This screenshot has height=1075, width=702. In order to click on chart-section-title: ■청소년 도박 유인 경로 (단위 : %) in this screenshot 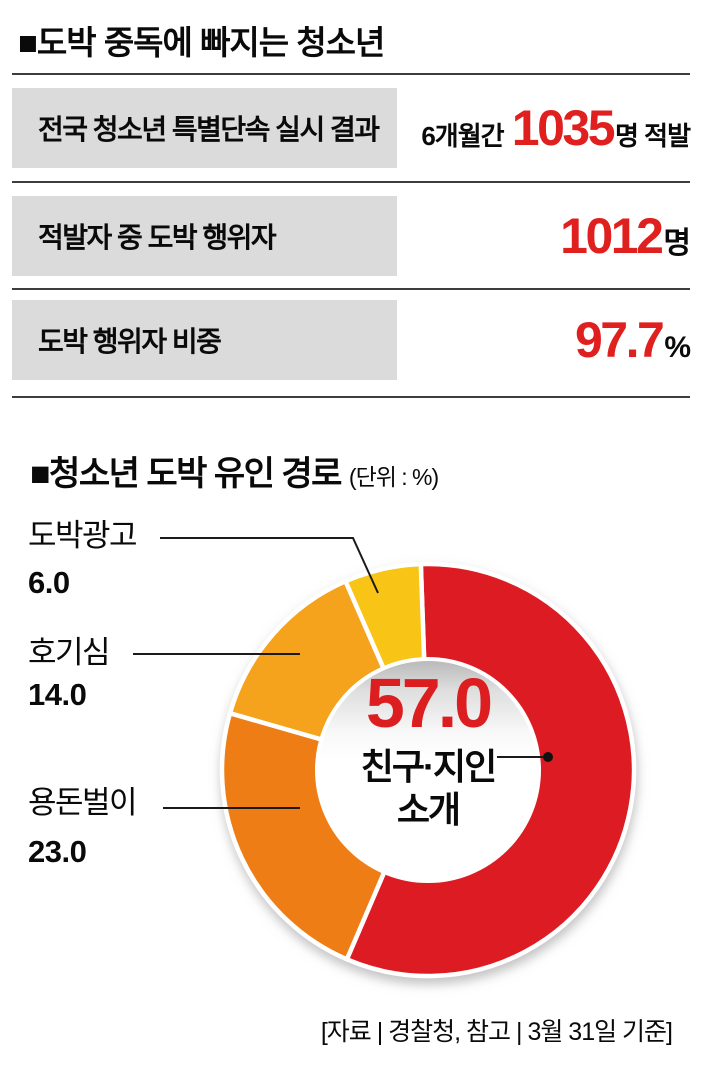, I will do `click(234, 470)`.